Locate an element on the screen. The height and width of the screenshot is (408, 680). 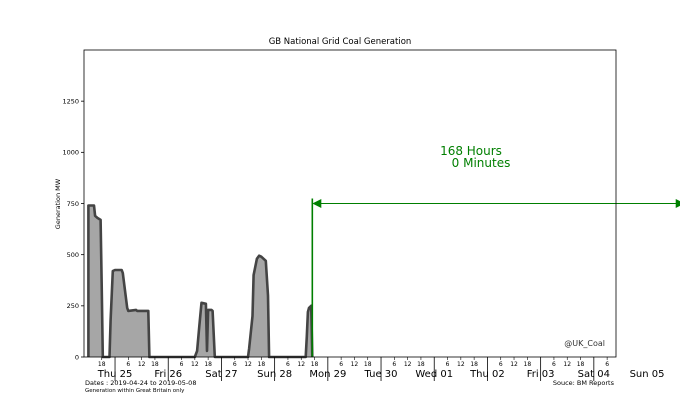
x-day-label: Sat 27 is located at coordinates (221, 374).